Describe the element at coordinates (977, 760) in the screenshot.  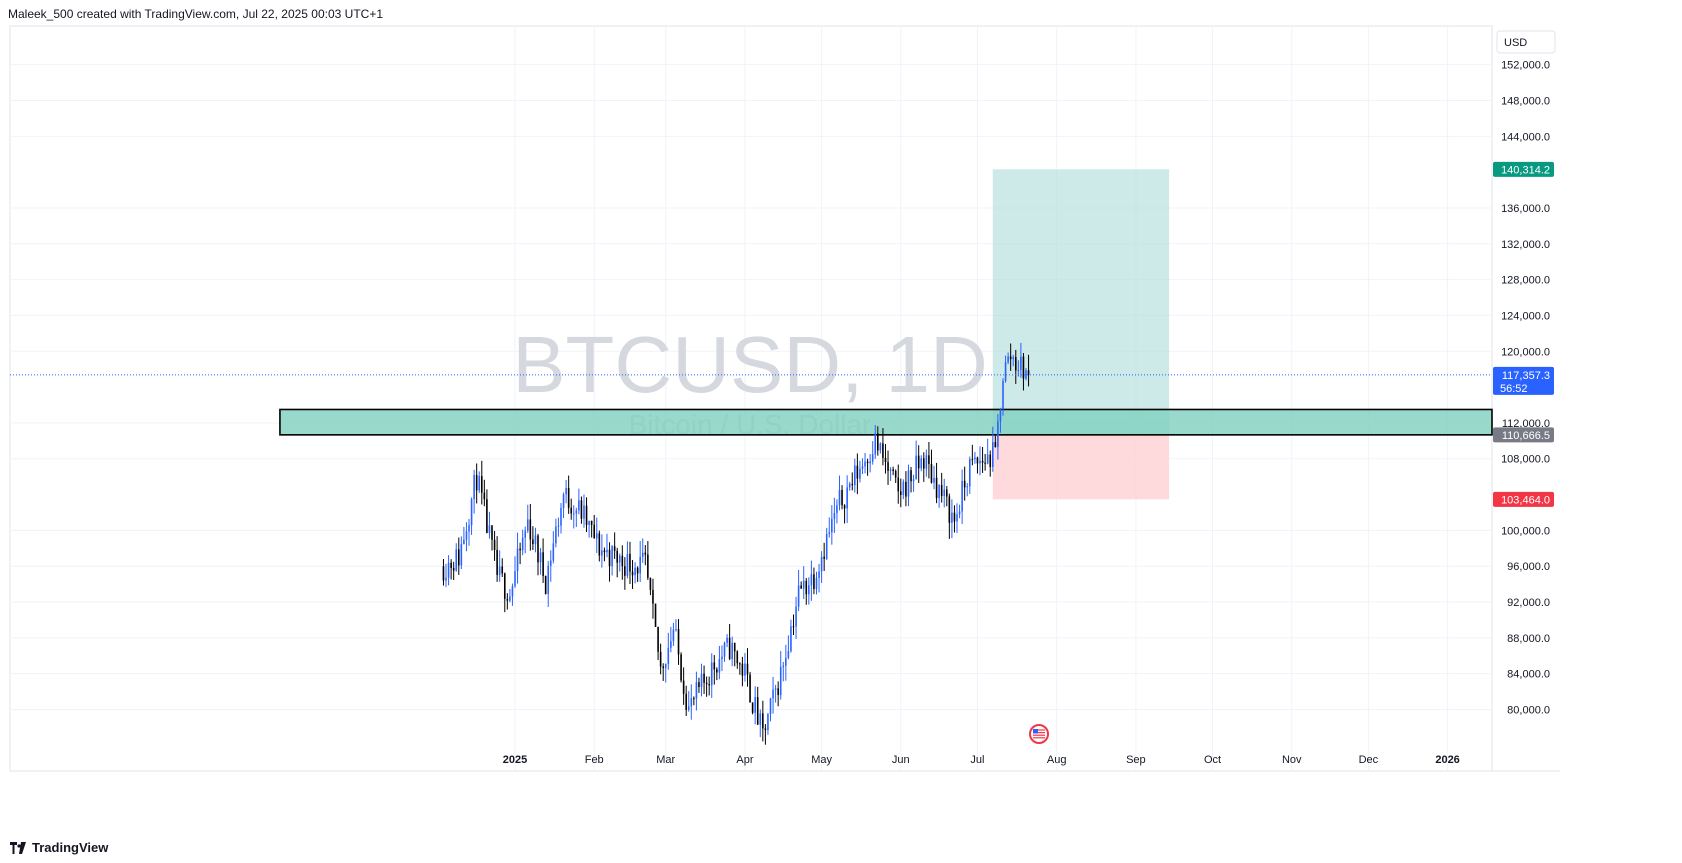
I see `time-tick-label: Jul` at that location.